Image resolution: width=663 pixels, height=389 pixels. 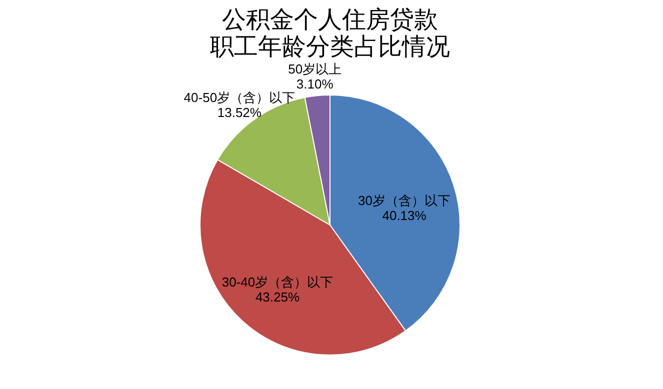 I want to click on data-label: 43.25%, so click(x=277, y=297).